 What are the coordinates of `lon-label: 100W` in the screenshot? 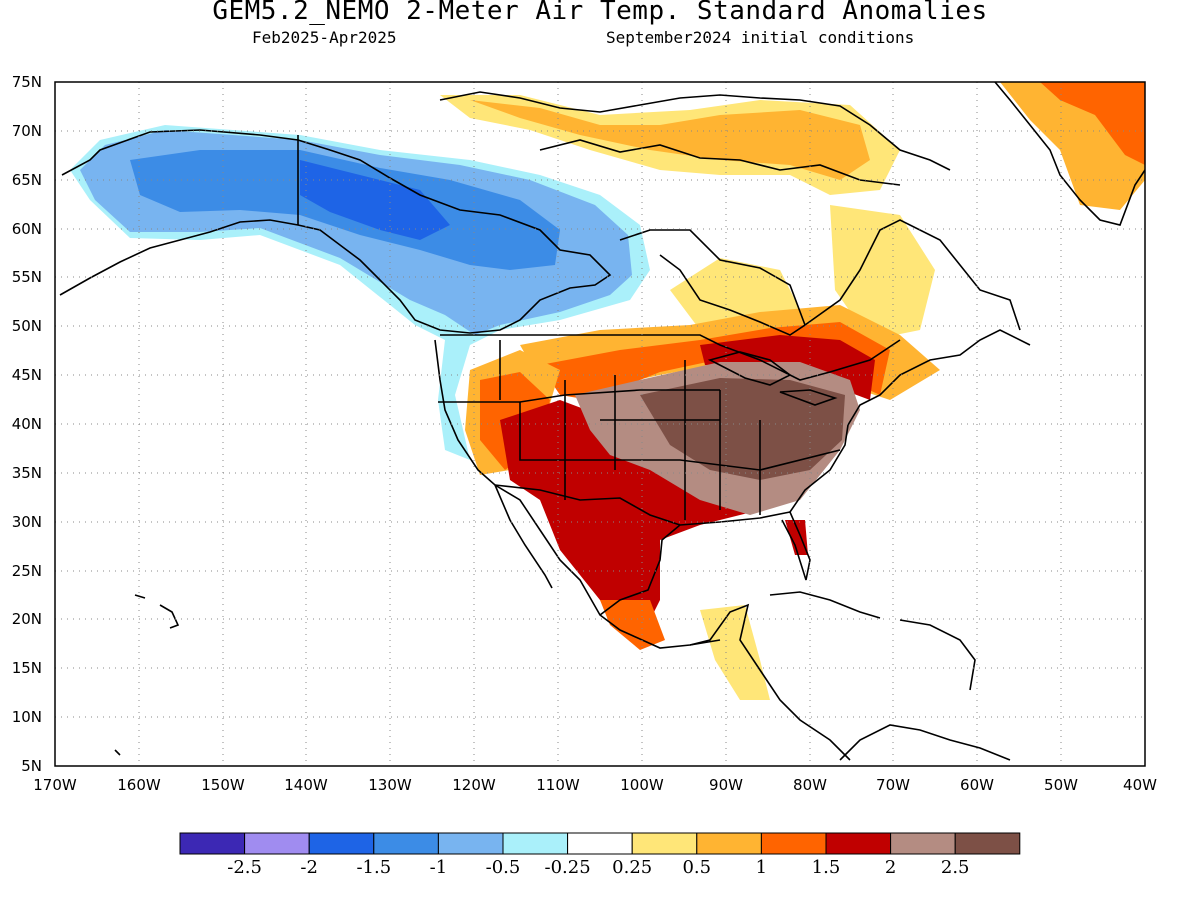 It's located at (642, 785).